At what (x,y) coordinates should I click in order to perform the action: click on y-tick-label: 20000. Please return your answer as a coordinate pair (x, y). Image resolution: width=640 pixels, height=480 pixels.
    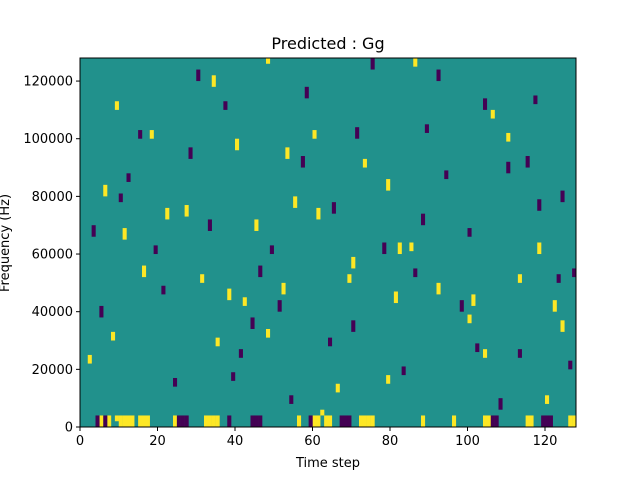
    Looking at the image, I should click on (52, 370).